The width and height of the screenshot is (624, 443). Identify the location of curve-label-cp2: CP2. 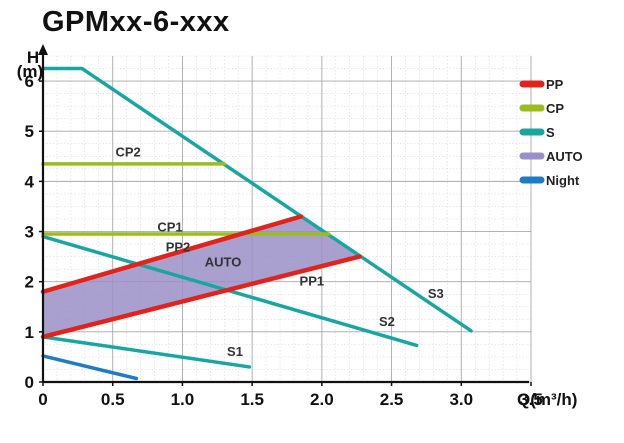
(128, 151).